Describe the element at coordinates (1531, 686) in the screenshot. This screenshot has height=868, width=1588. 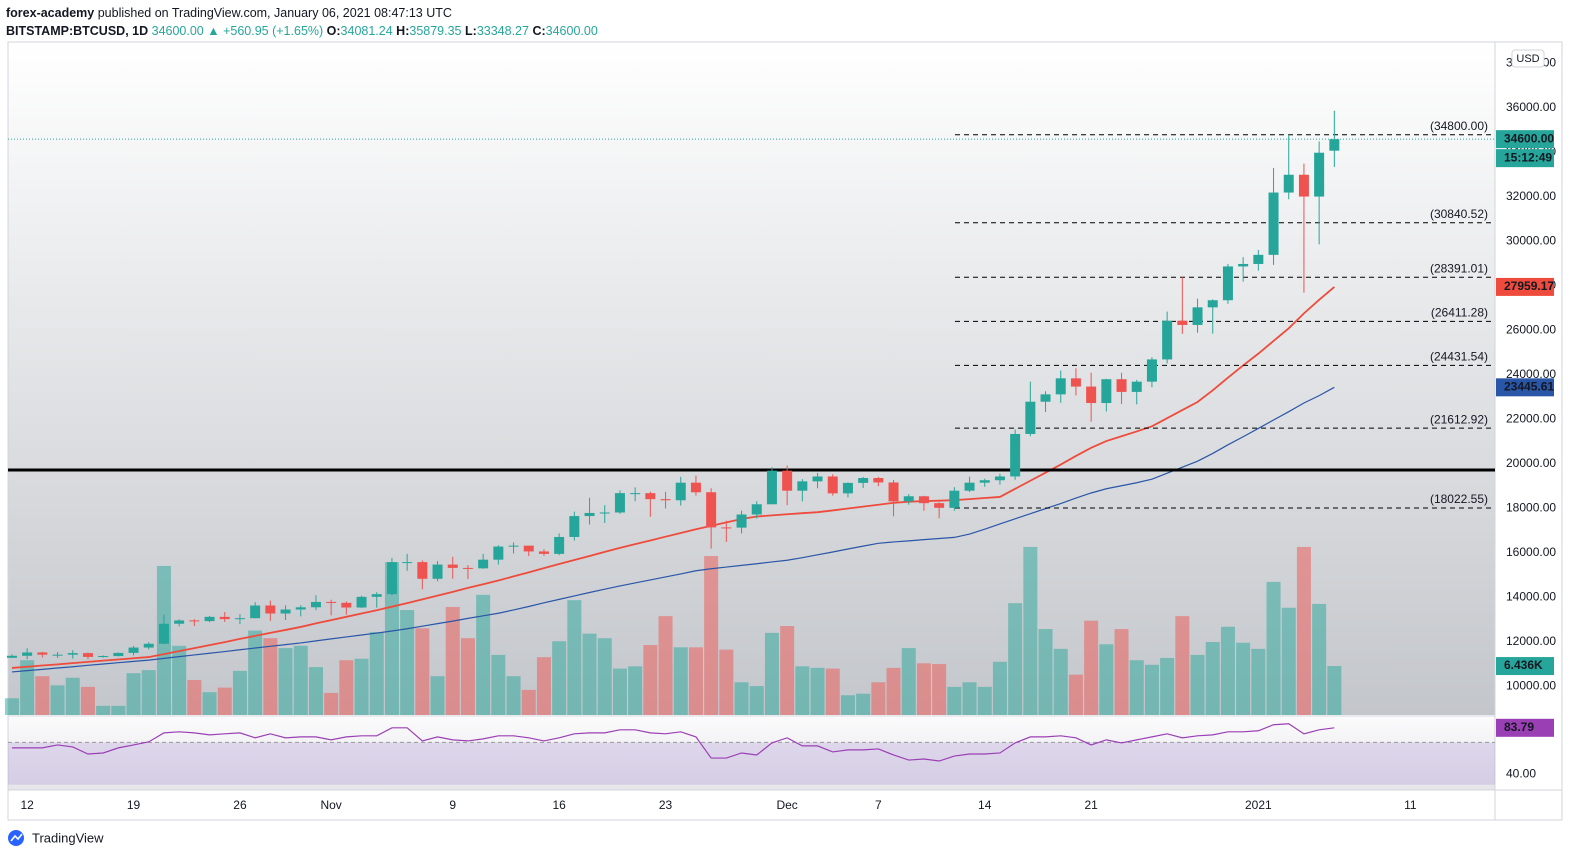
I see `y-tick-label: 10000.00` at that location.